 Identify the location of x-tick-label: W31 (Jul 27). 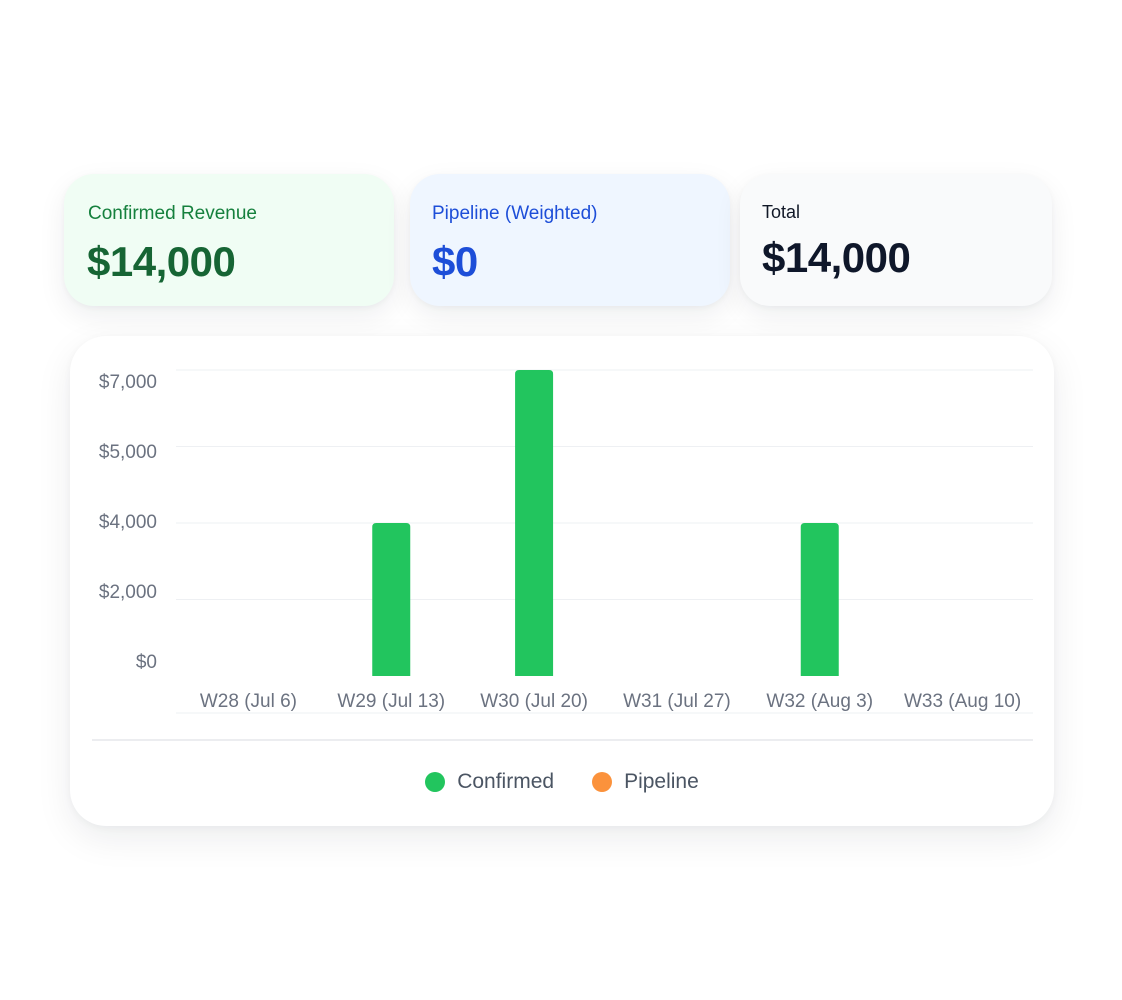
(677, 701).